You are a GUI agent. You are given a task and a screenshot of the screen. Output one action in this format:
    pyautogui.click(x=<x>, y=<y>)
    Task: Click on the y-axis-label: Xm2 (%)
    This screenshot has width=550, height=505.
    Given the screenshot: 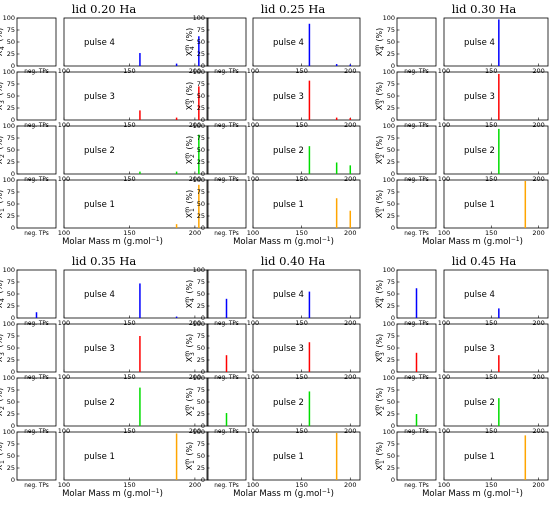 What is the action you would take?
    pyautogui.click(x=190, y=402)
    